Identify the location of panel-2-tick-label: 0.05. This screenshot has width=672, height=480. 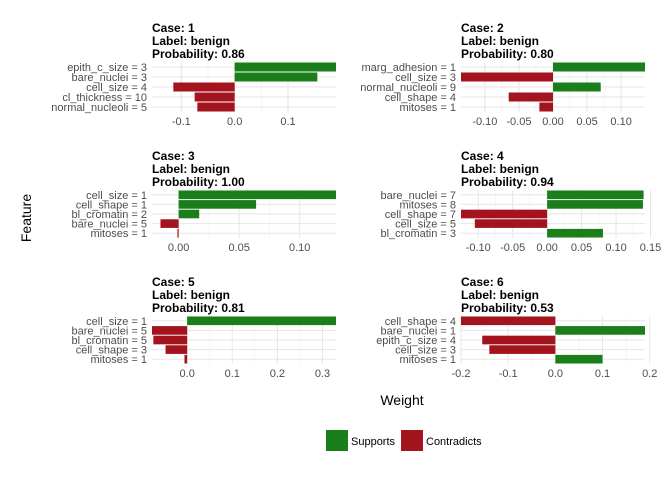
(586, 122).